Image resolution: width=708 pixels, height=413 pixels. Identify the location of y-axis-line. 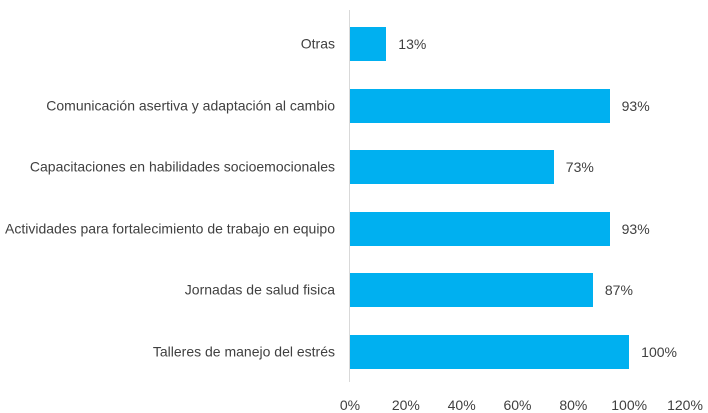
(349, 196).